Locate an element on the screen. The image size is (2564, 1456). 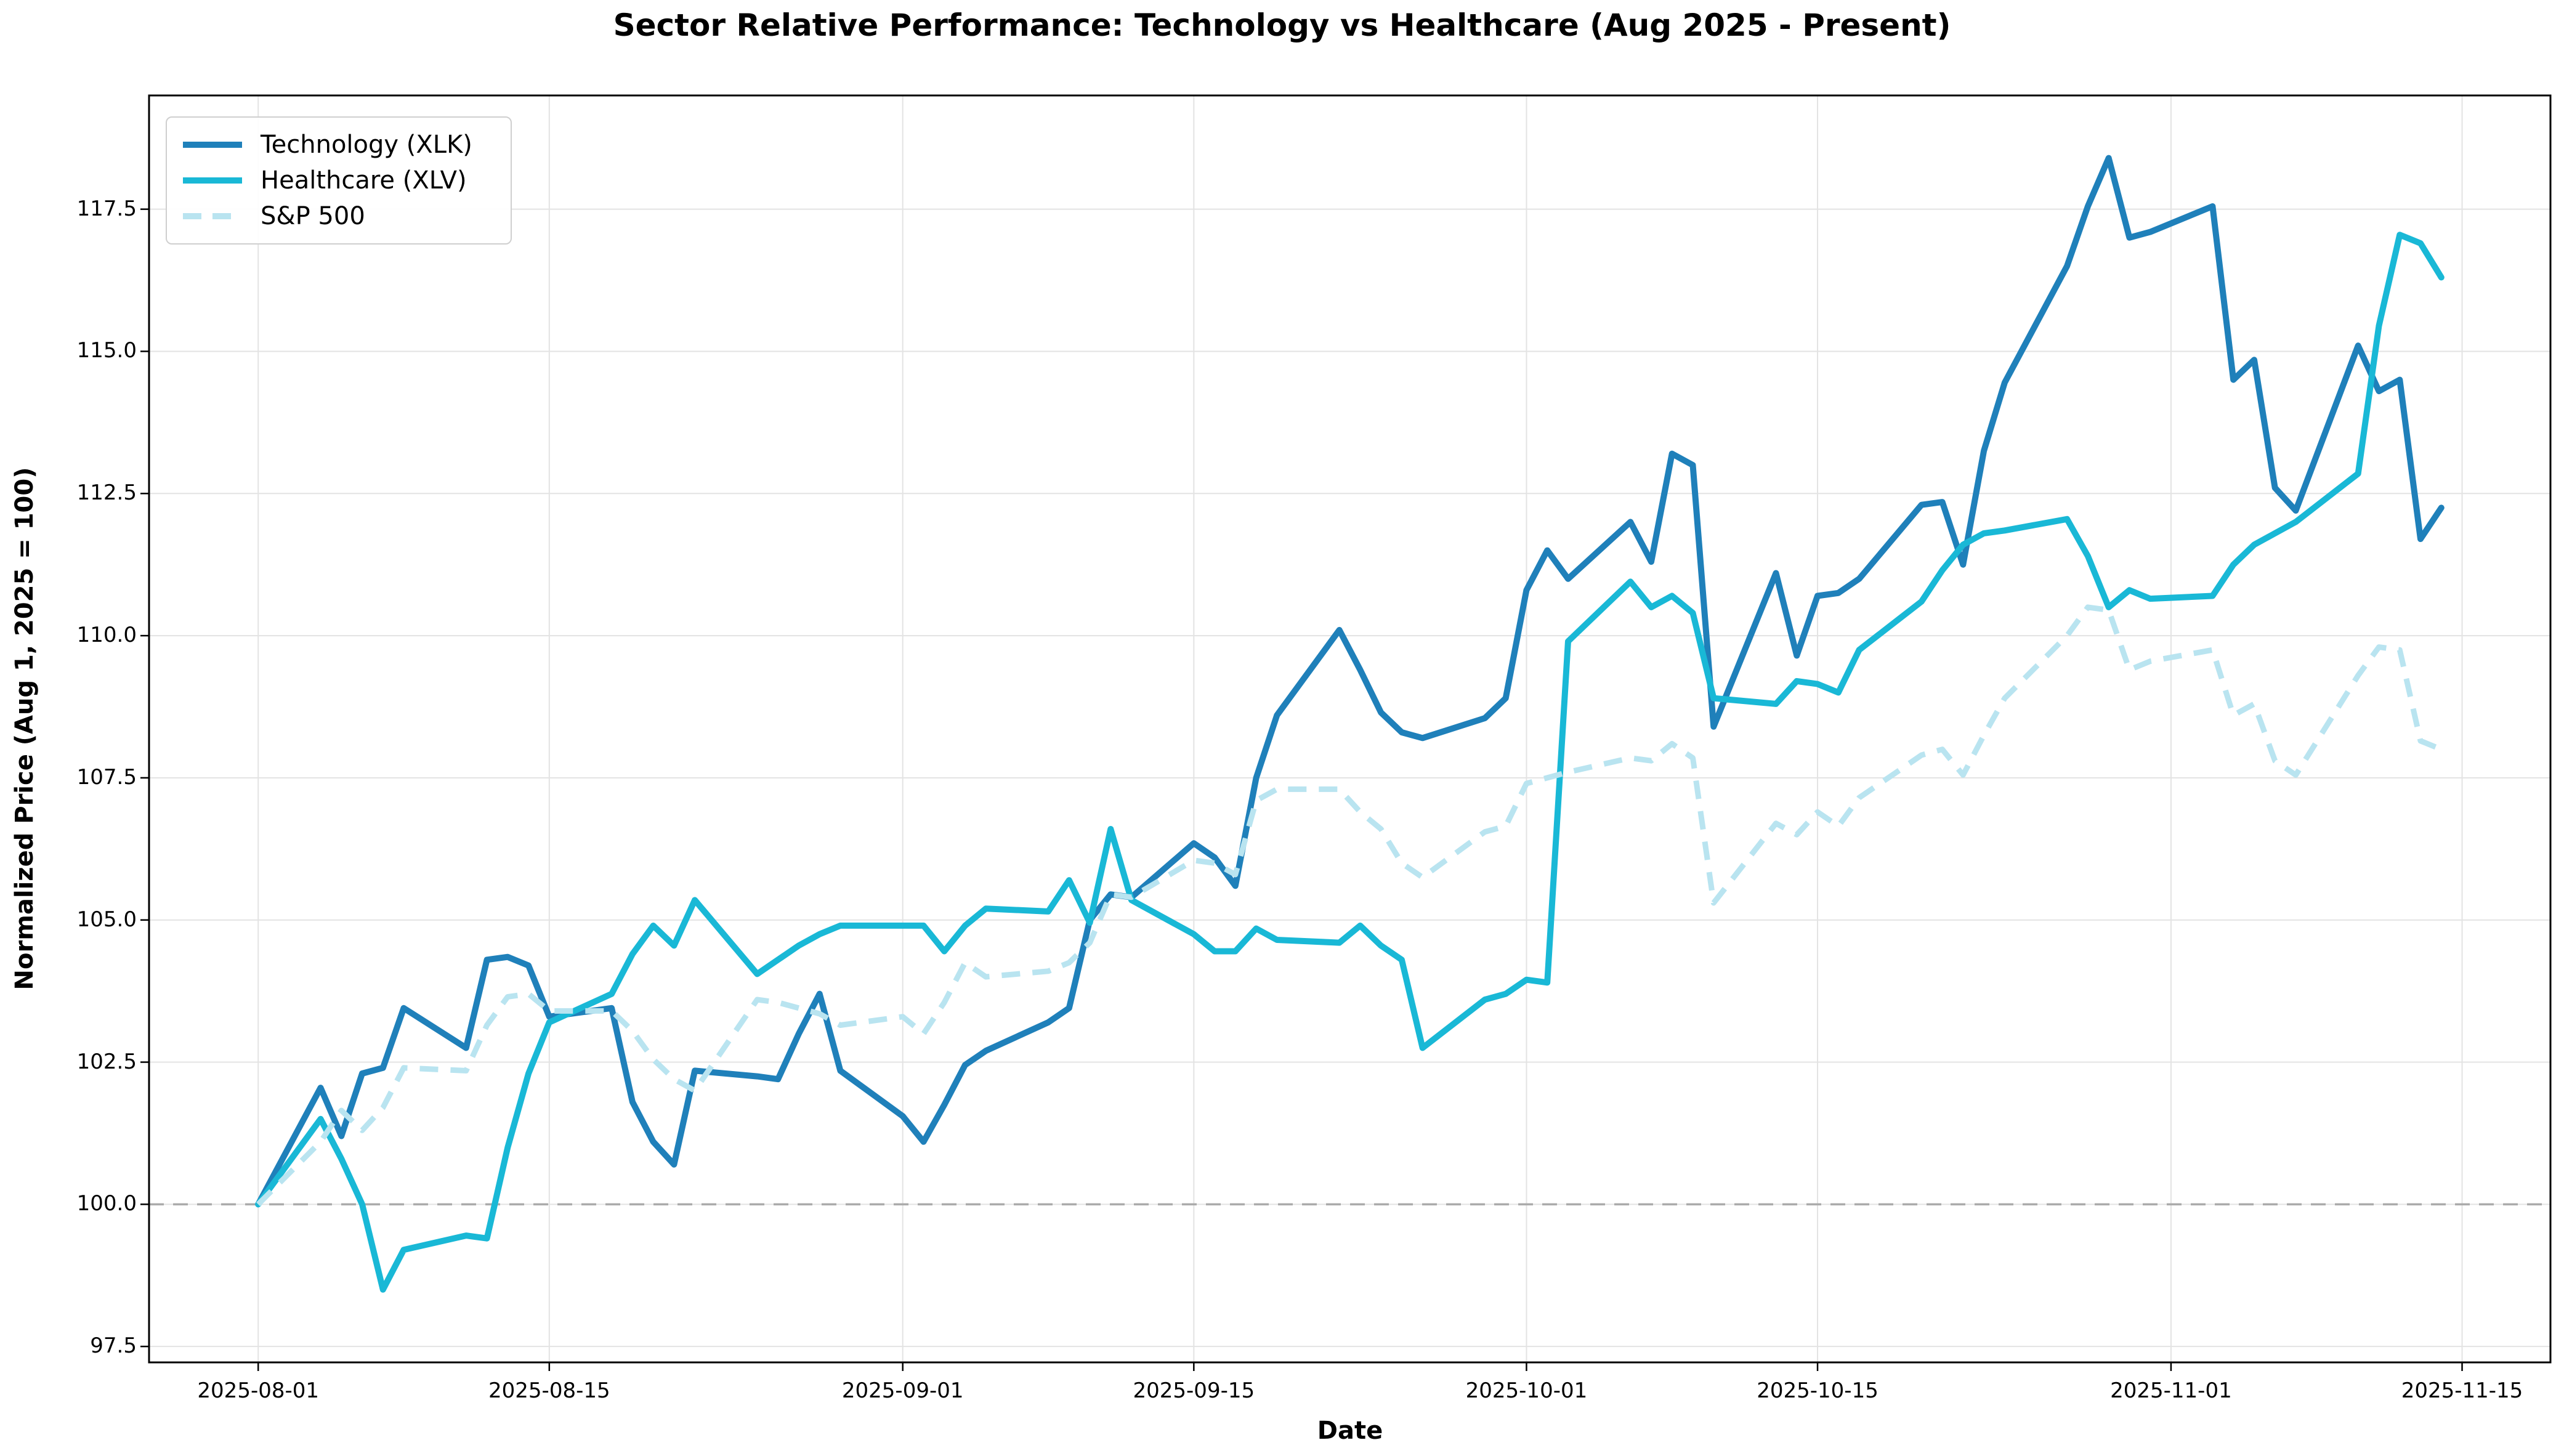
legend-swatch-healthcare is located at coordinates (212, 181).